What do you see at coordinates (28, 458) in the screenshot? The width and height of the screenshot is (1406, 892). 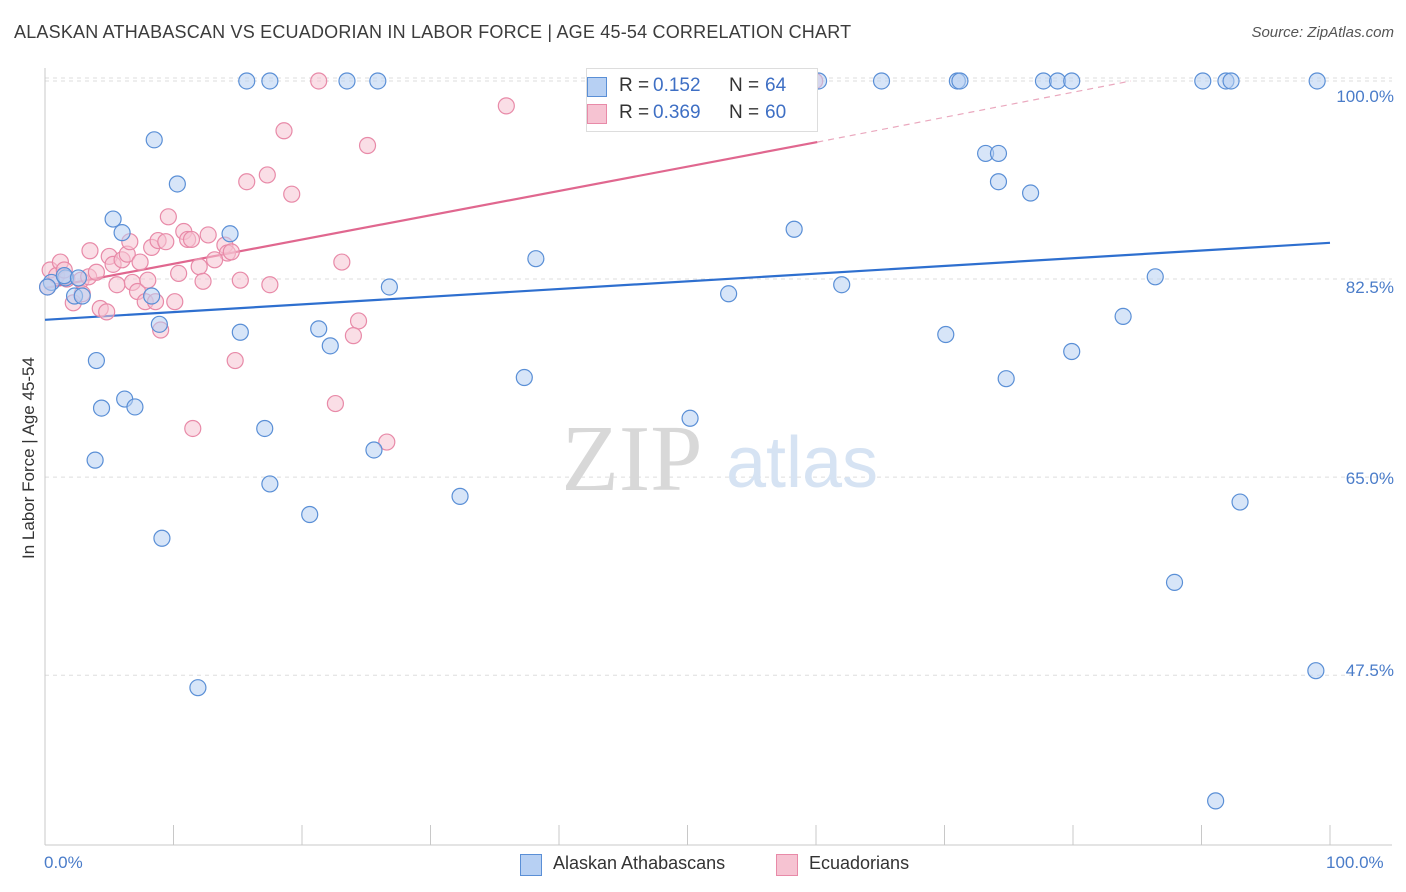 I see `y-axis-label: In Labor Force | Age 45-54` at bounding box center [28, 458].